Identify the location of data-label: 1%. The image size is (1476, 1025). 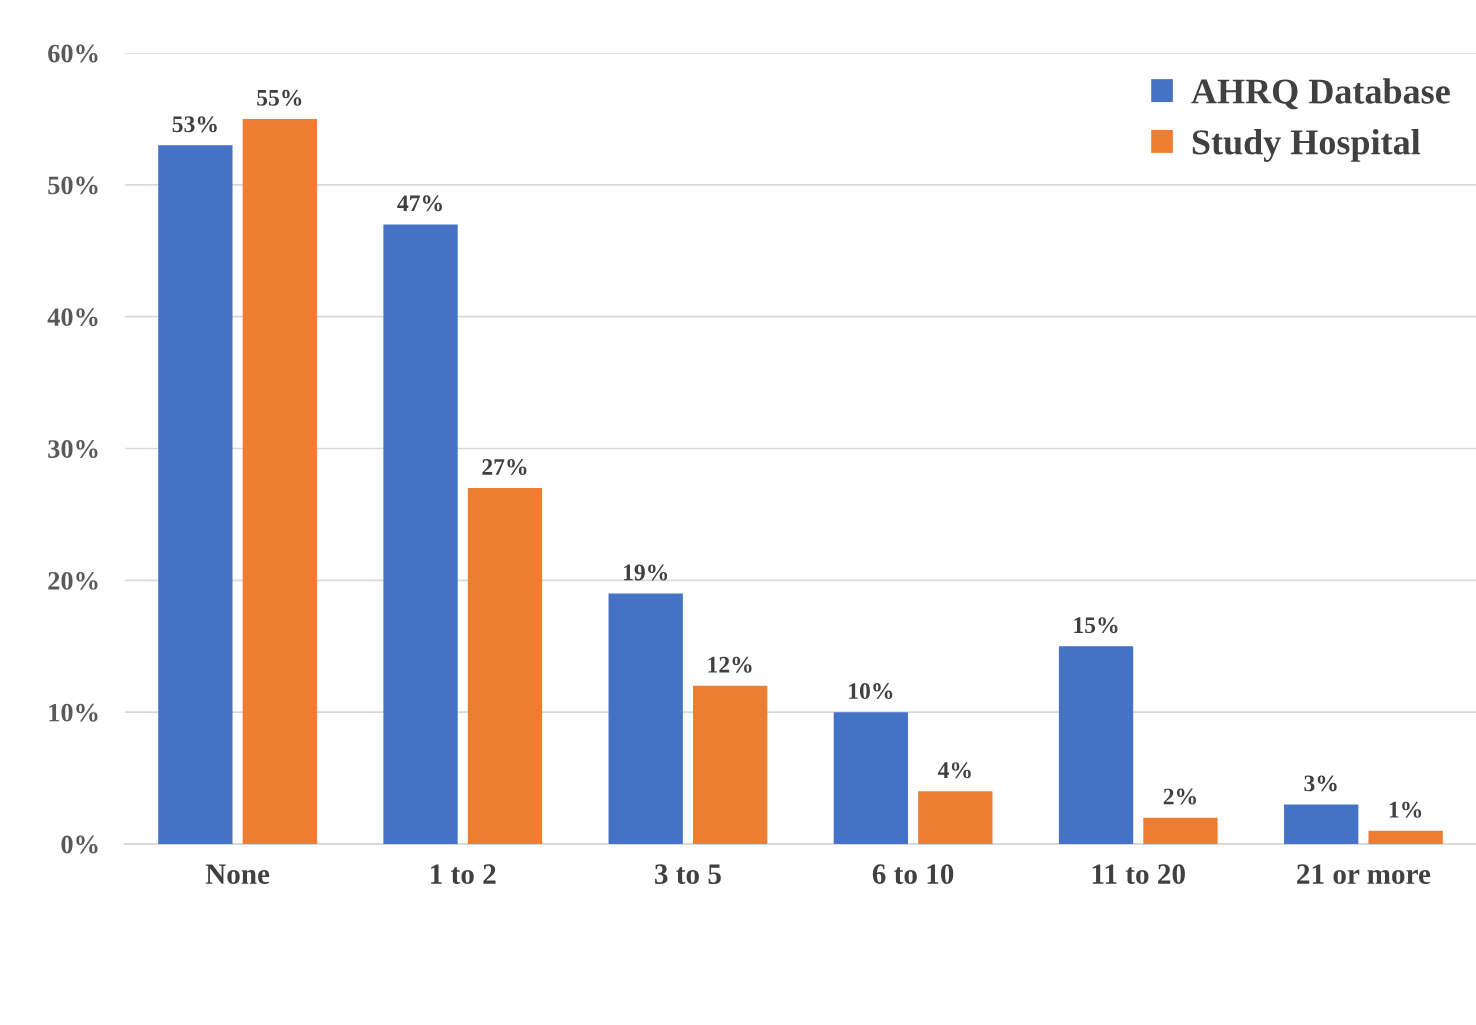
(1405, 809).